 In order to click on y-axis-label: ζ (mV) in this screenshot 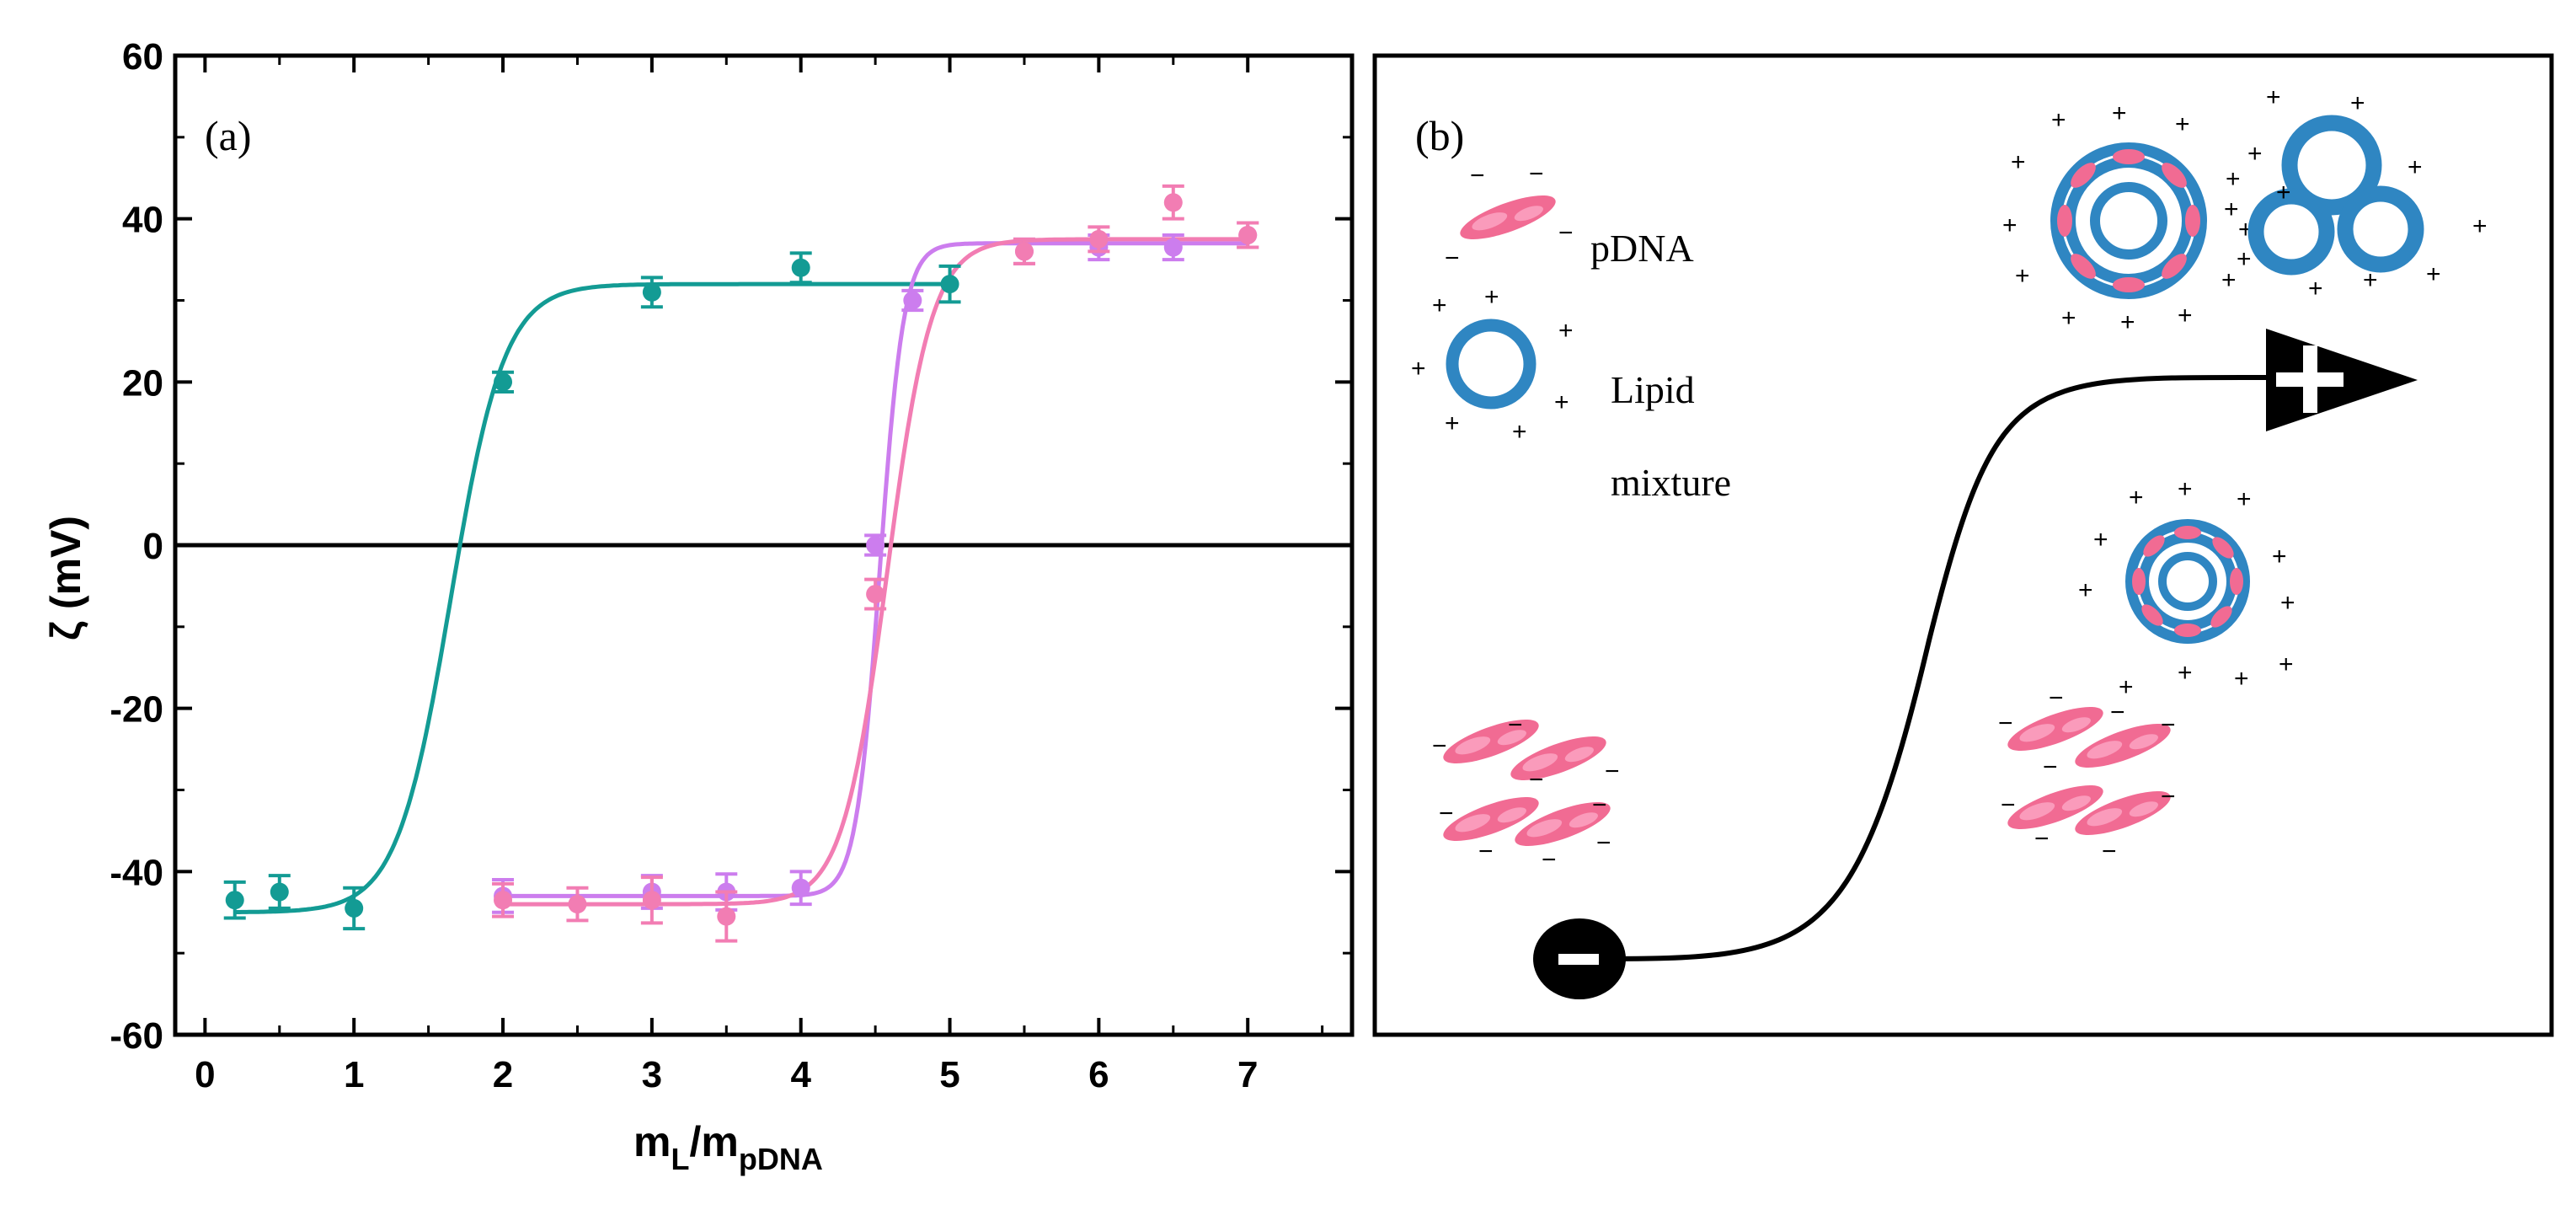, I will do `click(65, 578)`.